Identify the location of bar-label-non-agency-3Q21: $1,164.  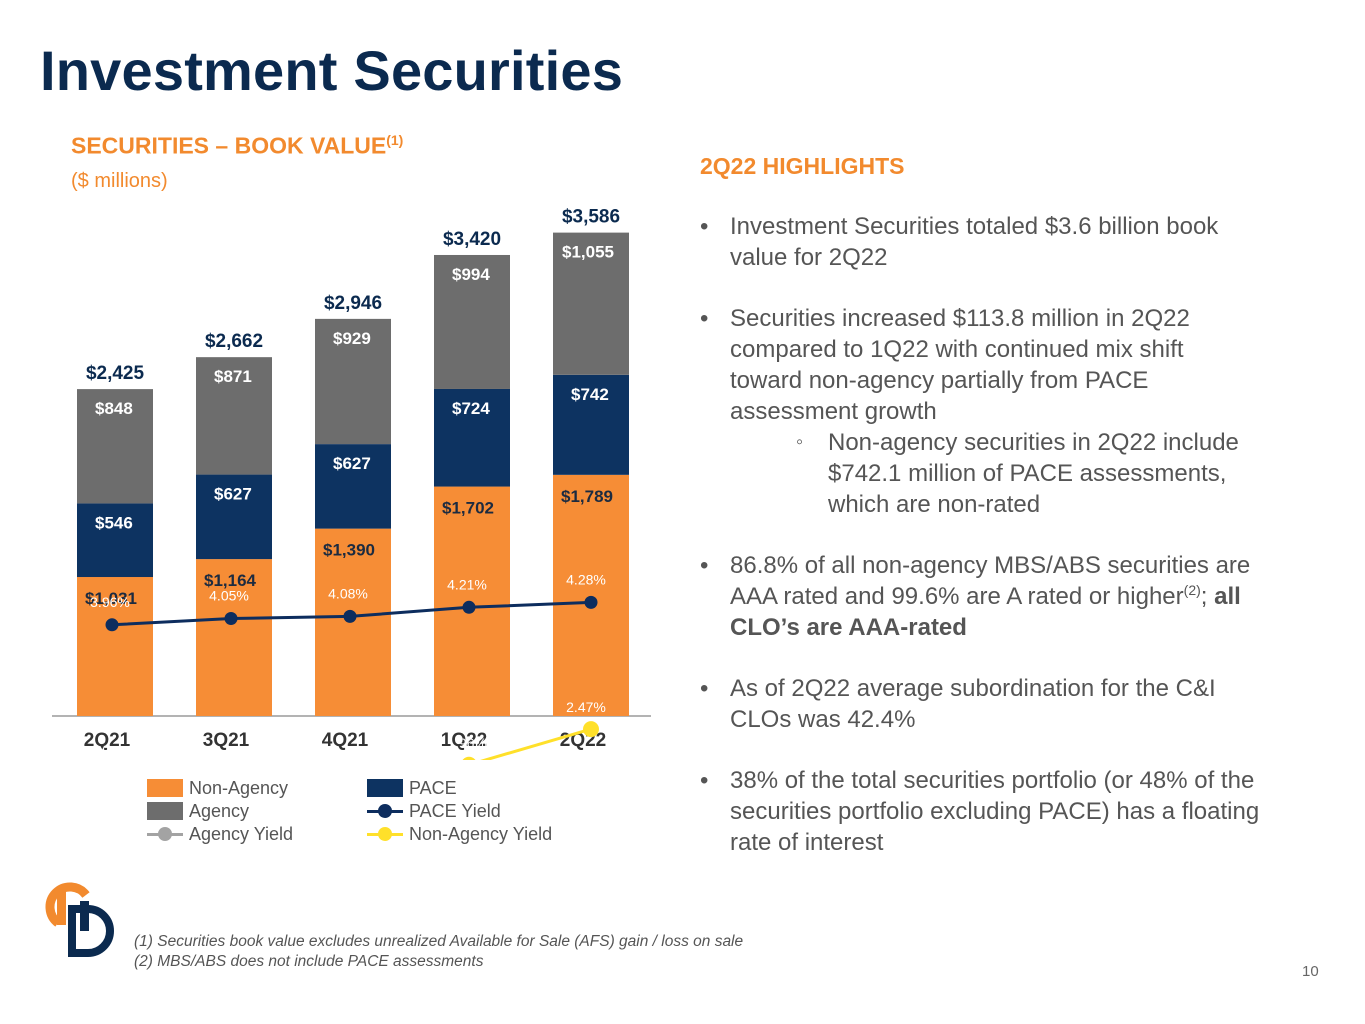
(230, 580).